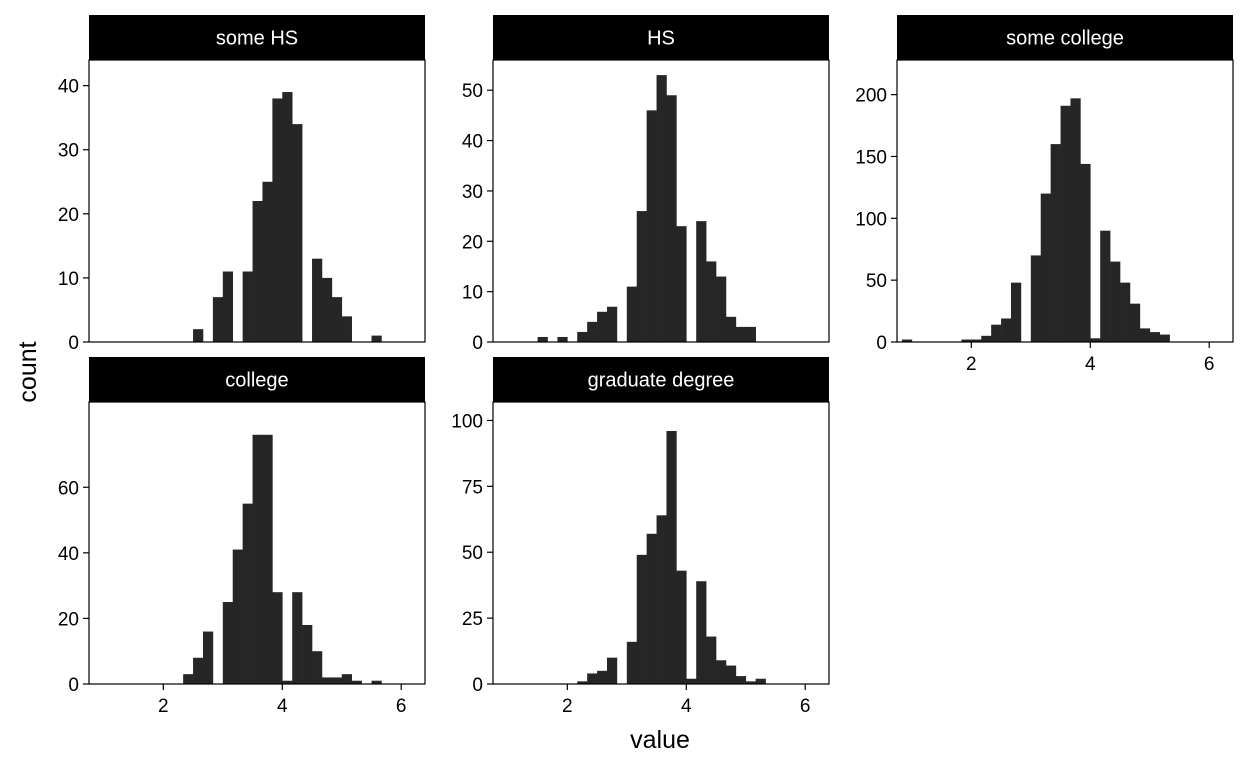  I want to click on facet-strip-label: graduate degree, so click(661, 381).